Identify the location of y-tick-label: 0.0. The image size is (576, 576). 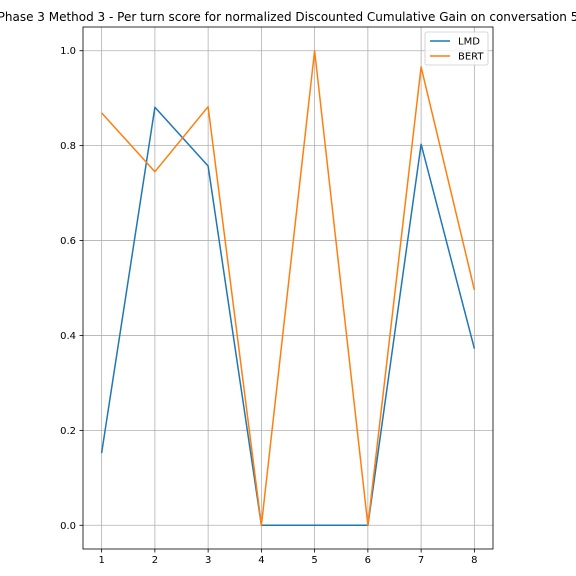
(68, 526).